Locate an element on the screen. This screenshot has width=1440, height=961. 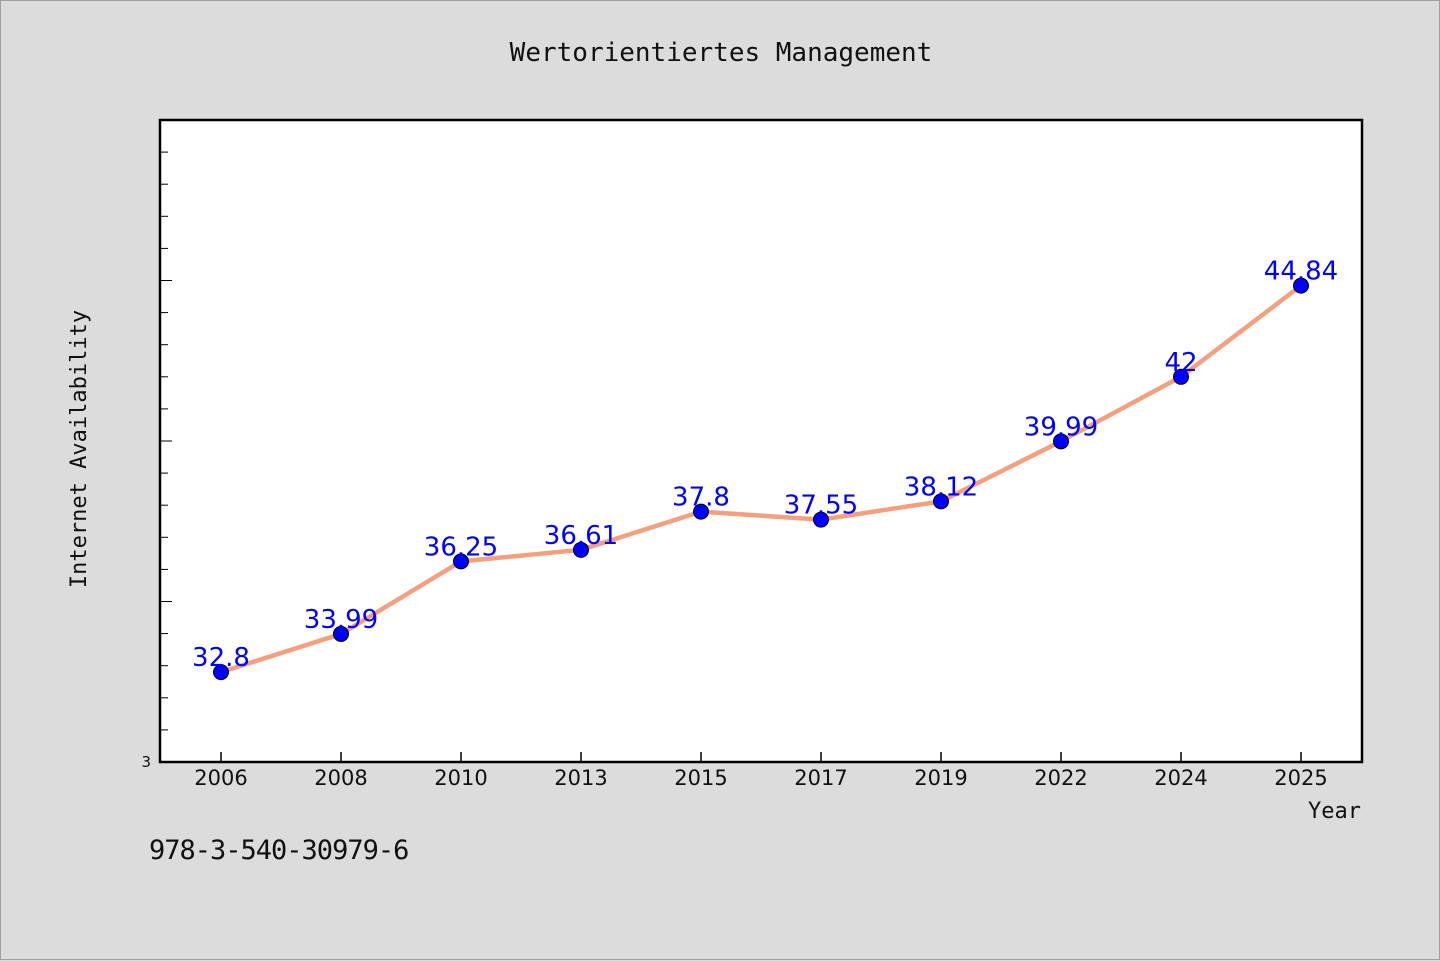
data-label: 32.8 is located at coordinates (221, 658).